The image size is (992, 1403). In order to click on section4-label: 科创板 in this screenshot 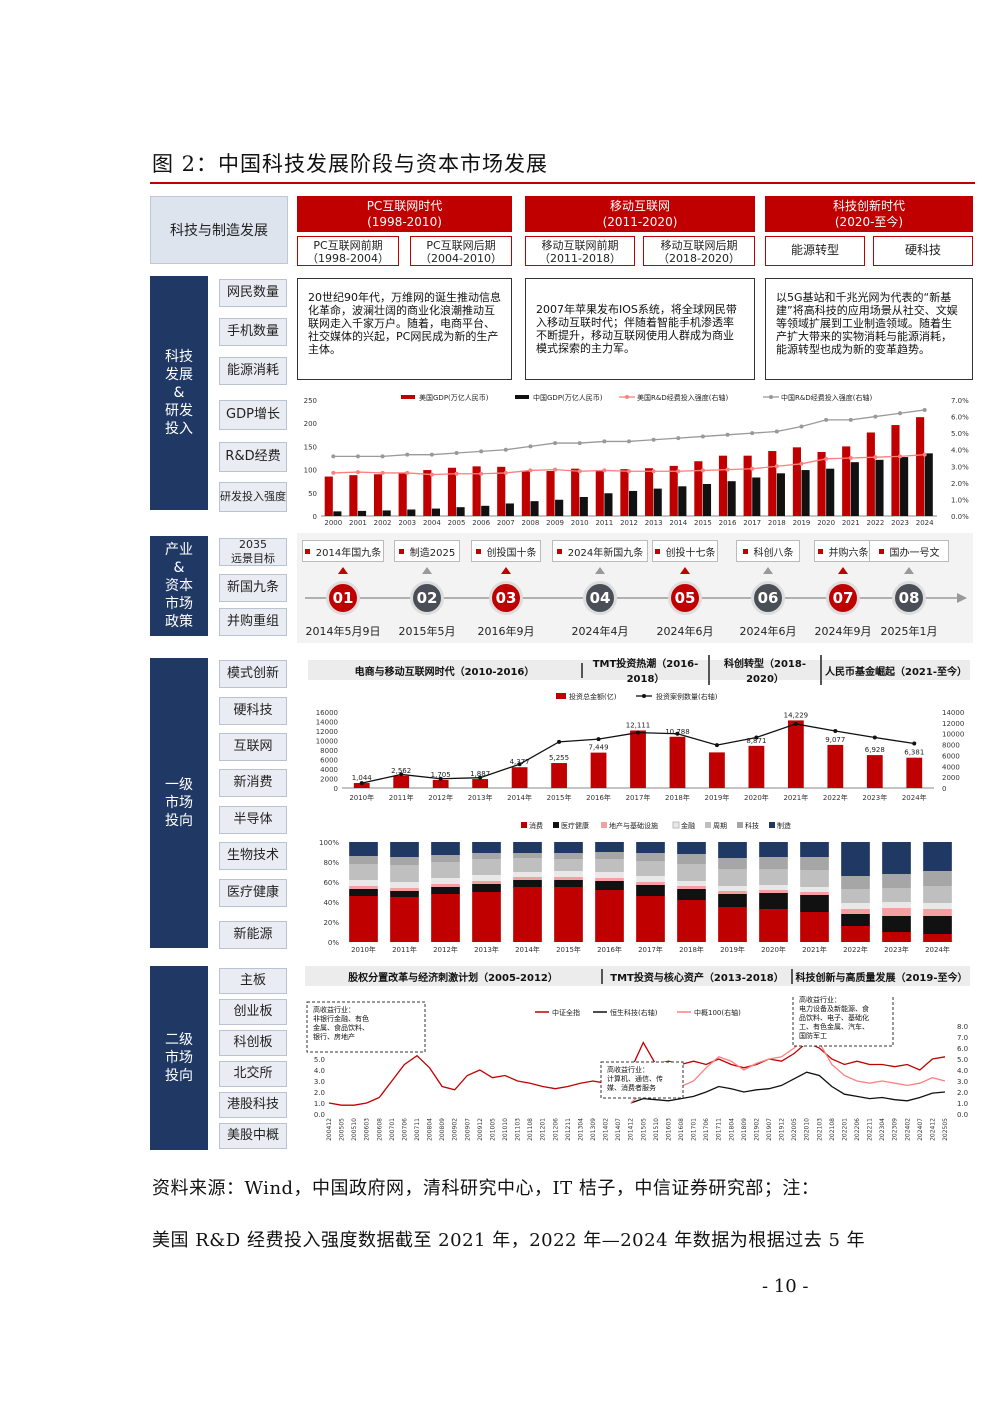, I will do `click(253, 1043)`.